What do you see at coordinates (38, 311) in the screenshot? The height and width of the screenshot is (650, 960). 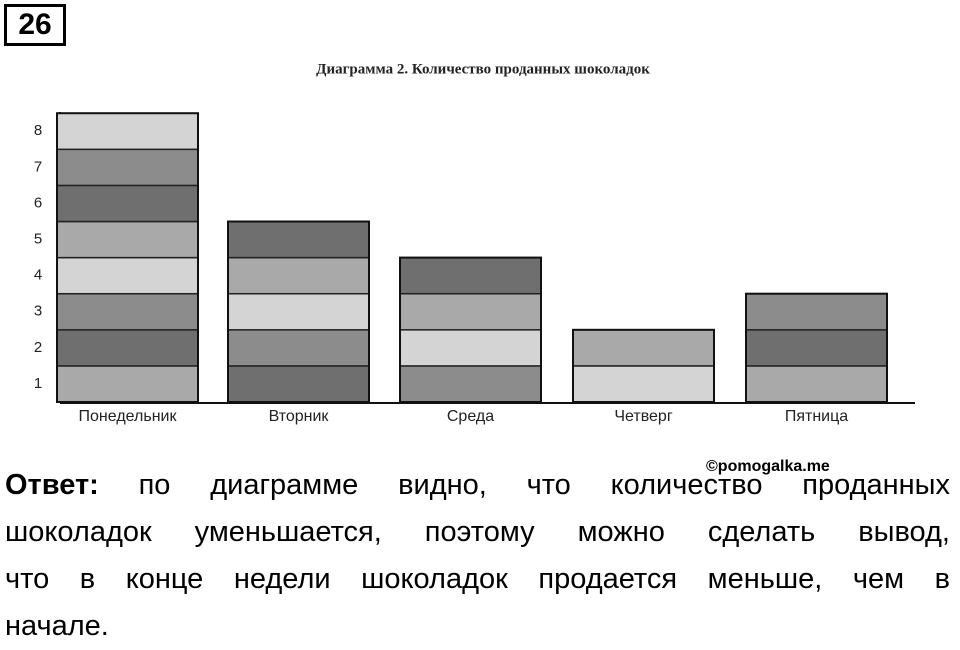 I see `y-tick-label: 3` at bounding box center [38, 311].